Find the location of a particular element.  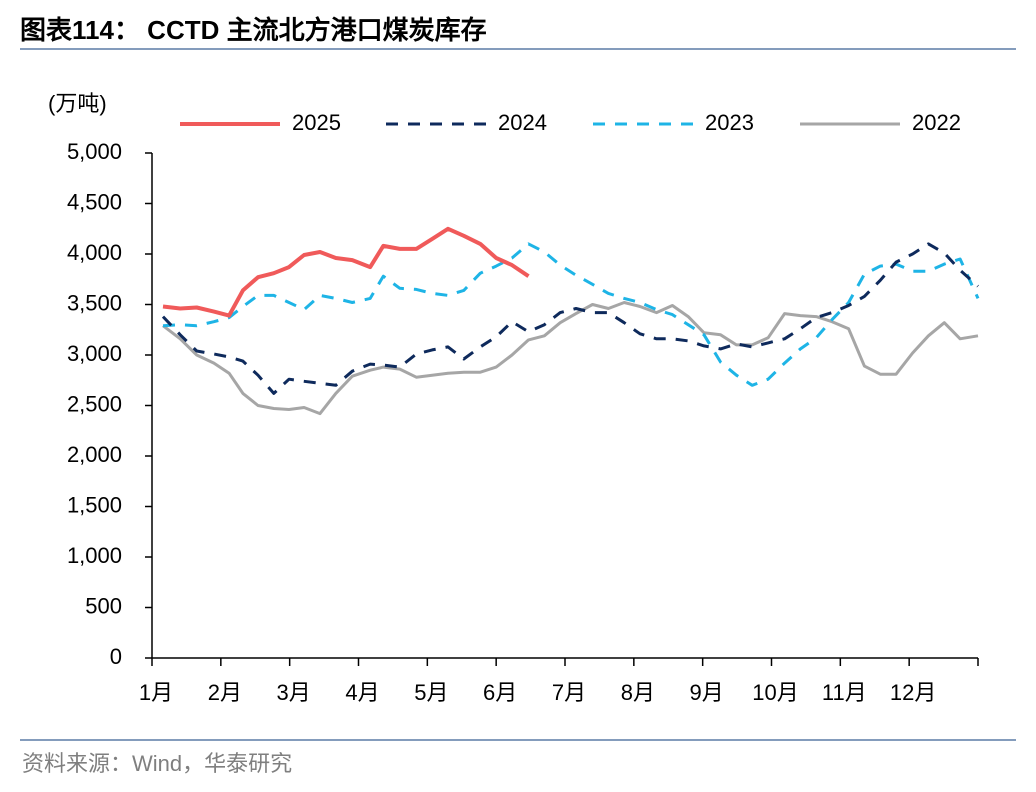

legend-label: 2025 is located at coordinates (316, 122).